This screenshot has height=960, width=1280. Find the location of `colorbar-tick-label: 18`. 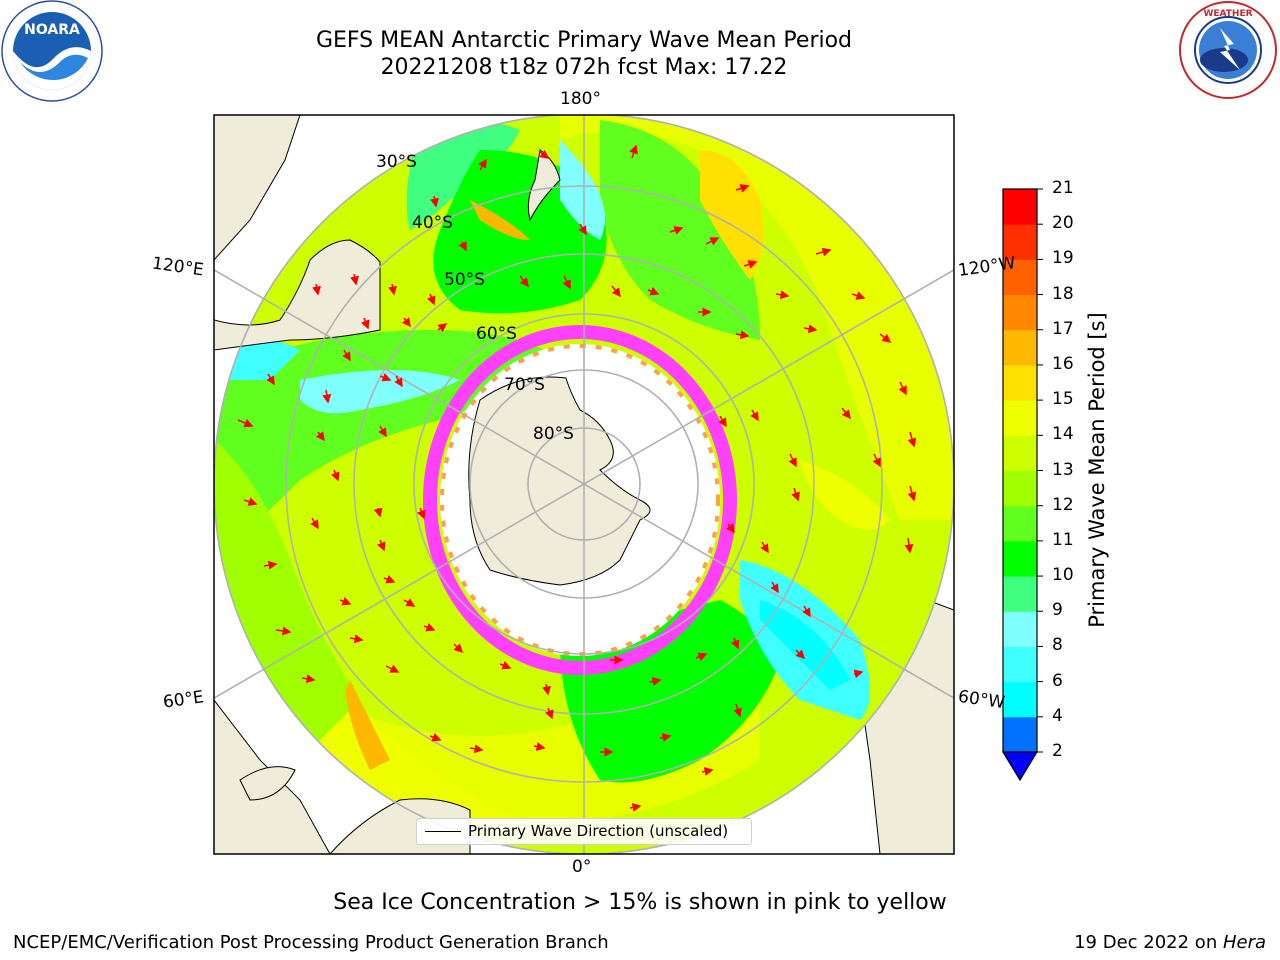

colorbar-tick-label: 18 is located at coordinates (1063, 293).